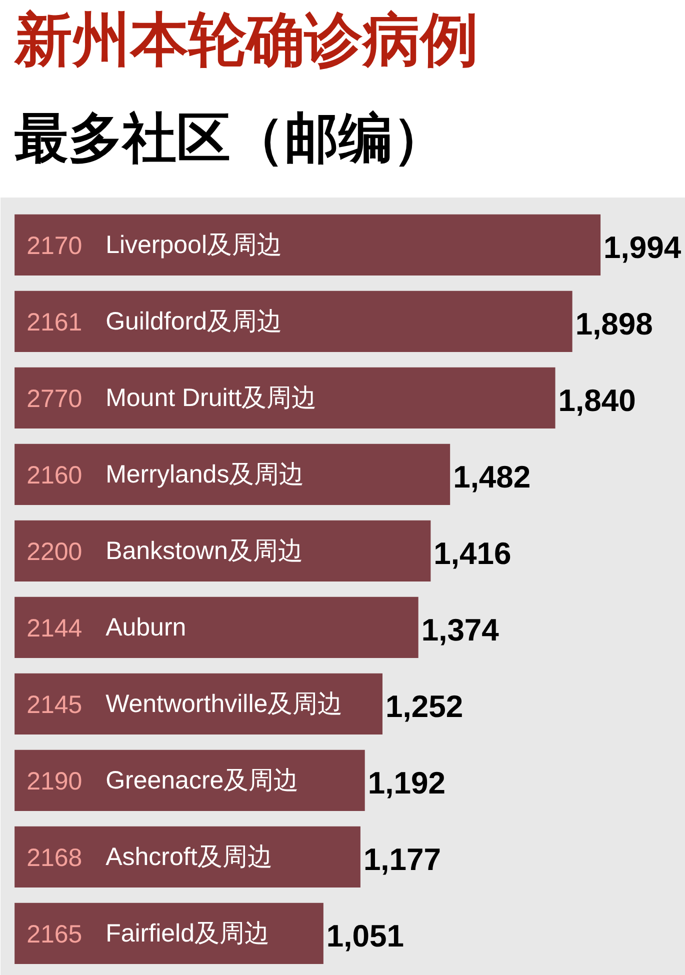 This screenshot has width=685, height=975. Describe the element at coordinates (106, 627) in the screenshot. I see `category-label: 2144 Auburn` at that location.